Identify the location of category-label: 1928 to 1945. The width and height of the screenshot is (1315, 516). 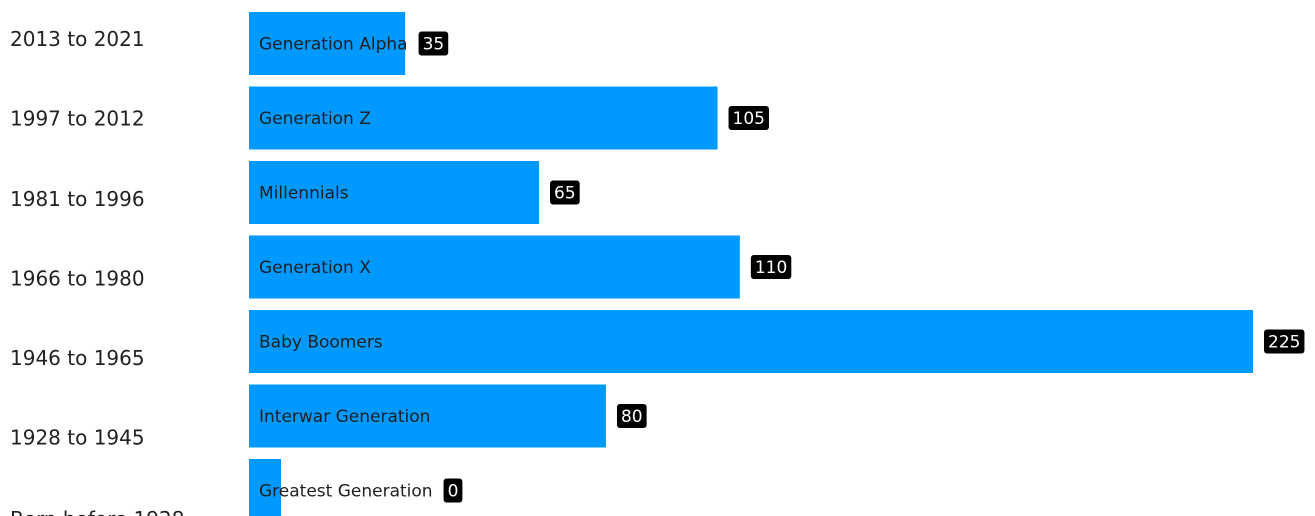
(77, 438).